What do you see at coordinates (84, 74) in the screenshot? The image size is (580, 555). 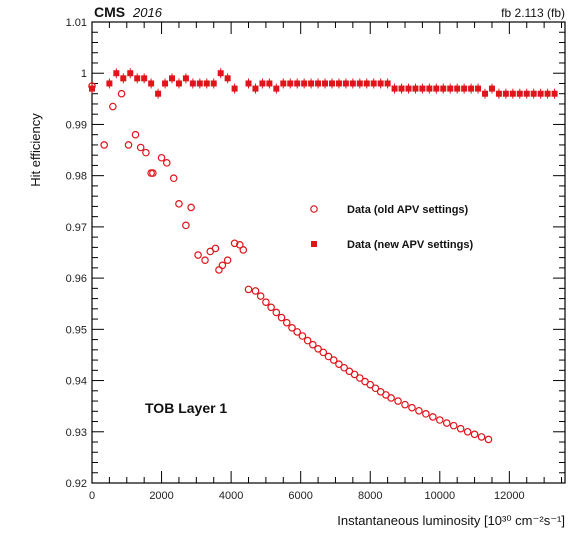 I see `y-tick-label: 1` at bounding box center [84, 74].